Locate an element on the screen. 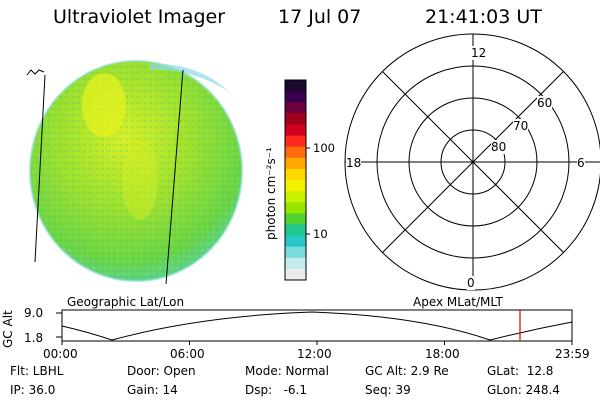 The height and width of the screenshot is (400, 600). colorbar is located at coordinates (295, 180).